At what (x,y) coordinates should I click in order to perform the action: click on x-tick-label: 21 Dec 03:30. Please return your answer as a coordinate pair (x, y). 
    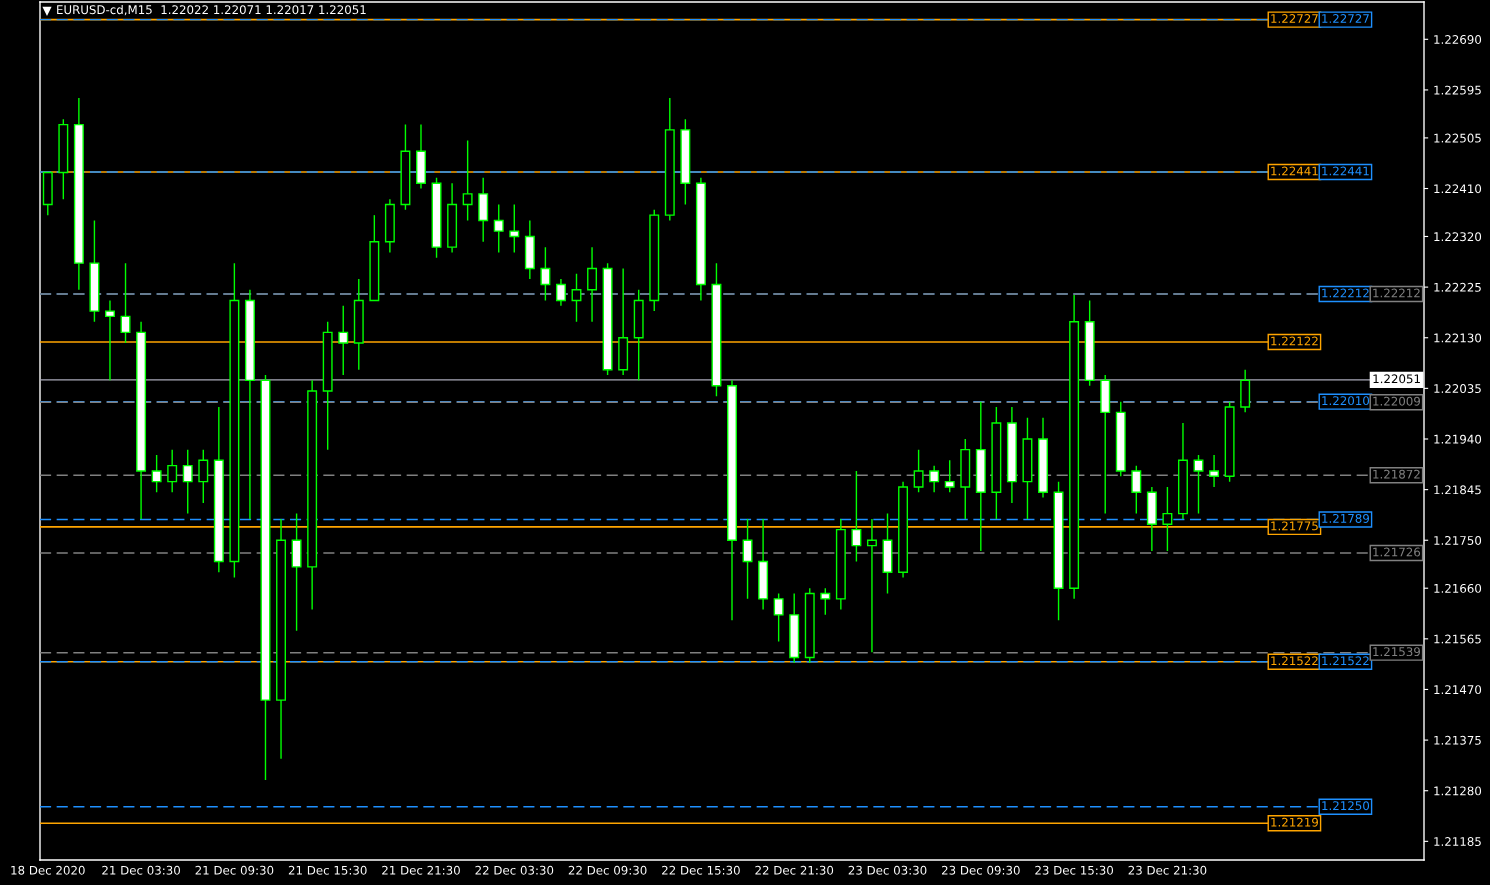
    Looking at the image, I should click on (141, 870).